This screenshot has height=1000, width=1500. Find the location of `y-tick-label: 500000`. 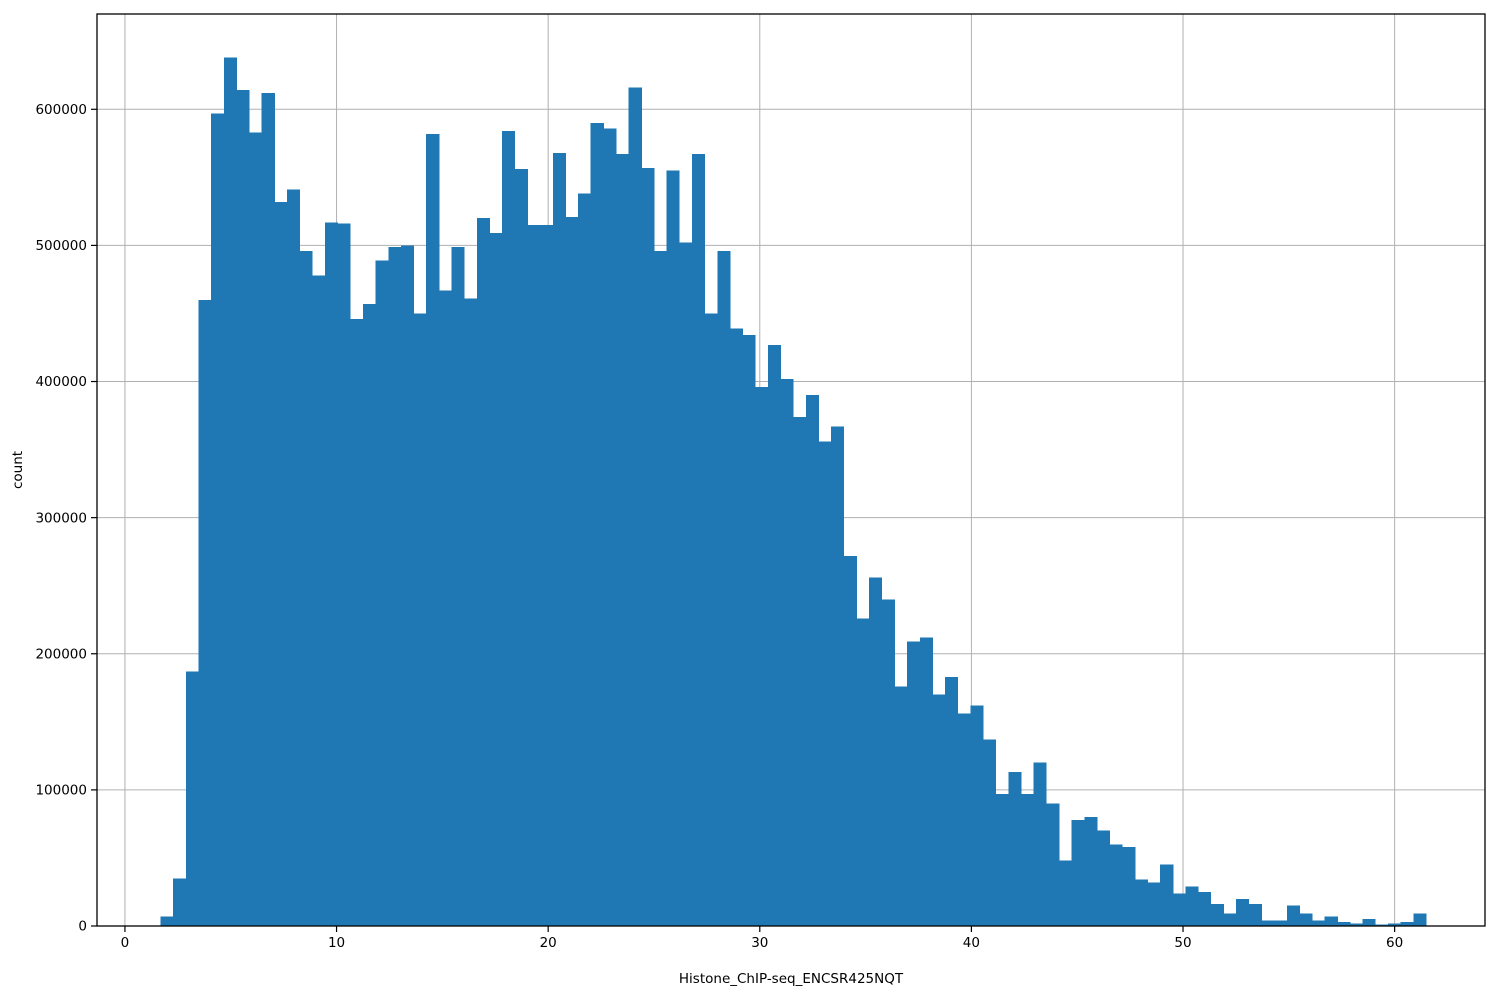

y-tick-label: 500000 is located at coordinates (61, 246).